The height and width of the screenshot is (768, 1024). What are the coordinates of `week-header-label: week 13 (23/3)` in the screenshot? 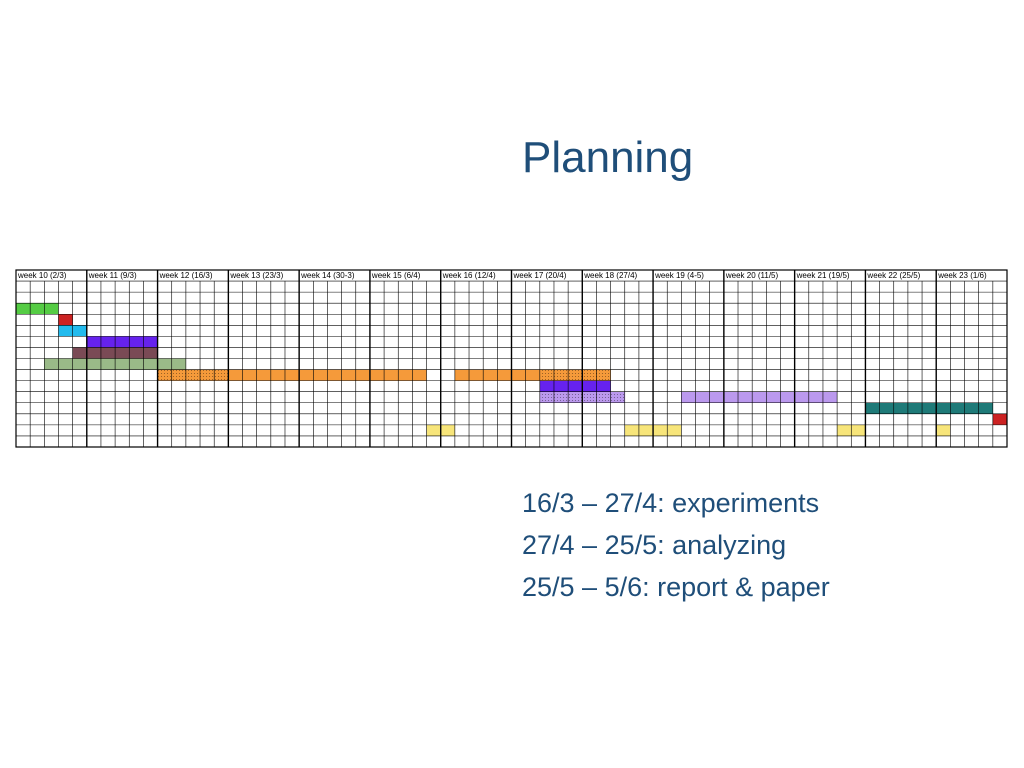 It's located at (256, 275).